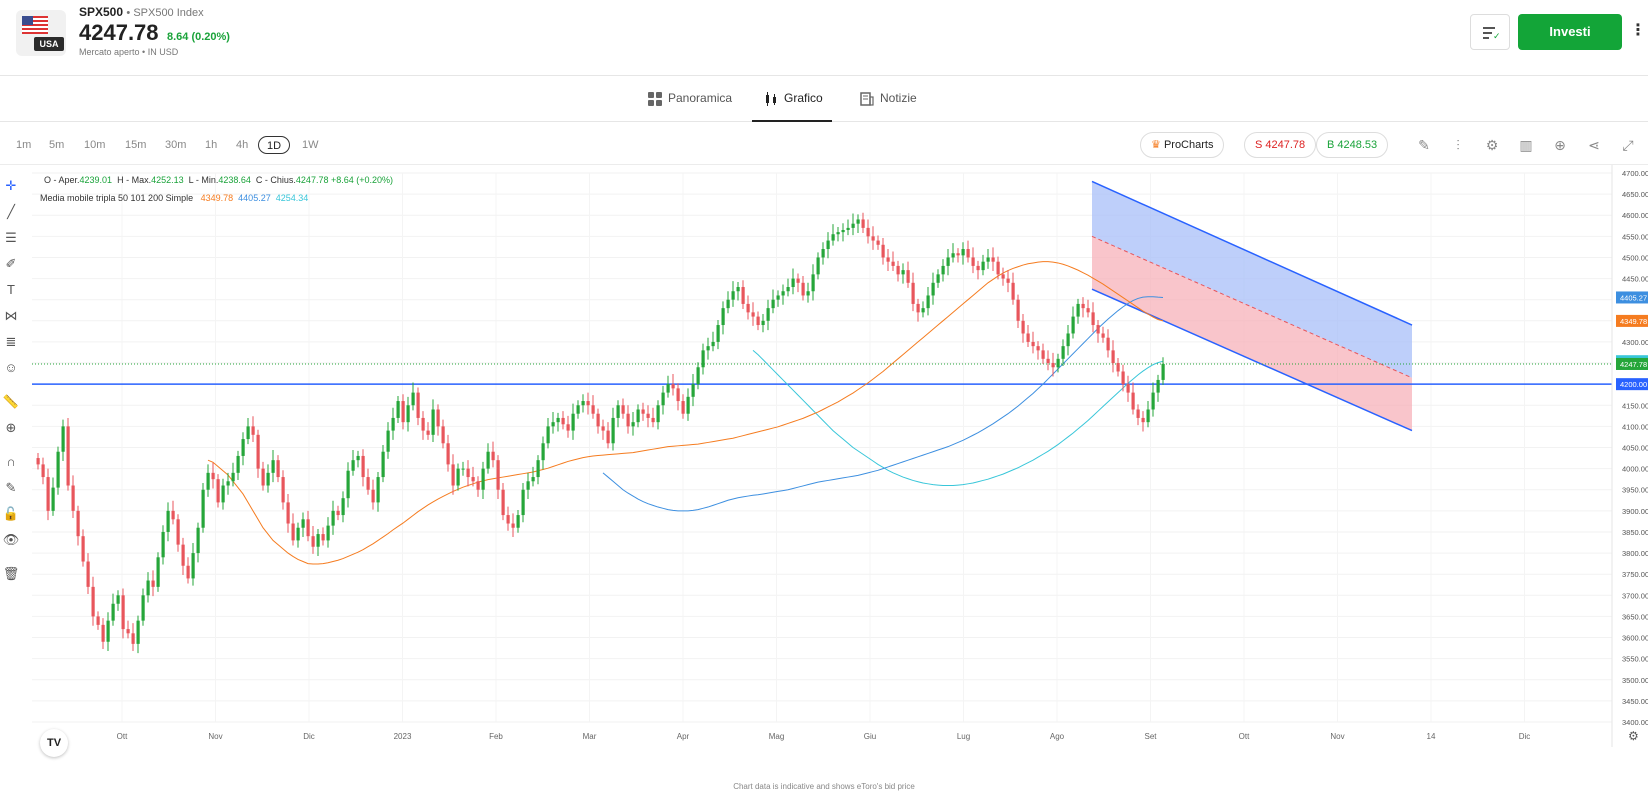  What do you see at coordinates (204, 180) in the screenshot?
I see `low-label: L - Min.` at bounding box center [204, 180].